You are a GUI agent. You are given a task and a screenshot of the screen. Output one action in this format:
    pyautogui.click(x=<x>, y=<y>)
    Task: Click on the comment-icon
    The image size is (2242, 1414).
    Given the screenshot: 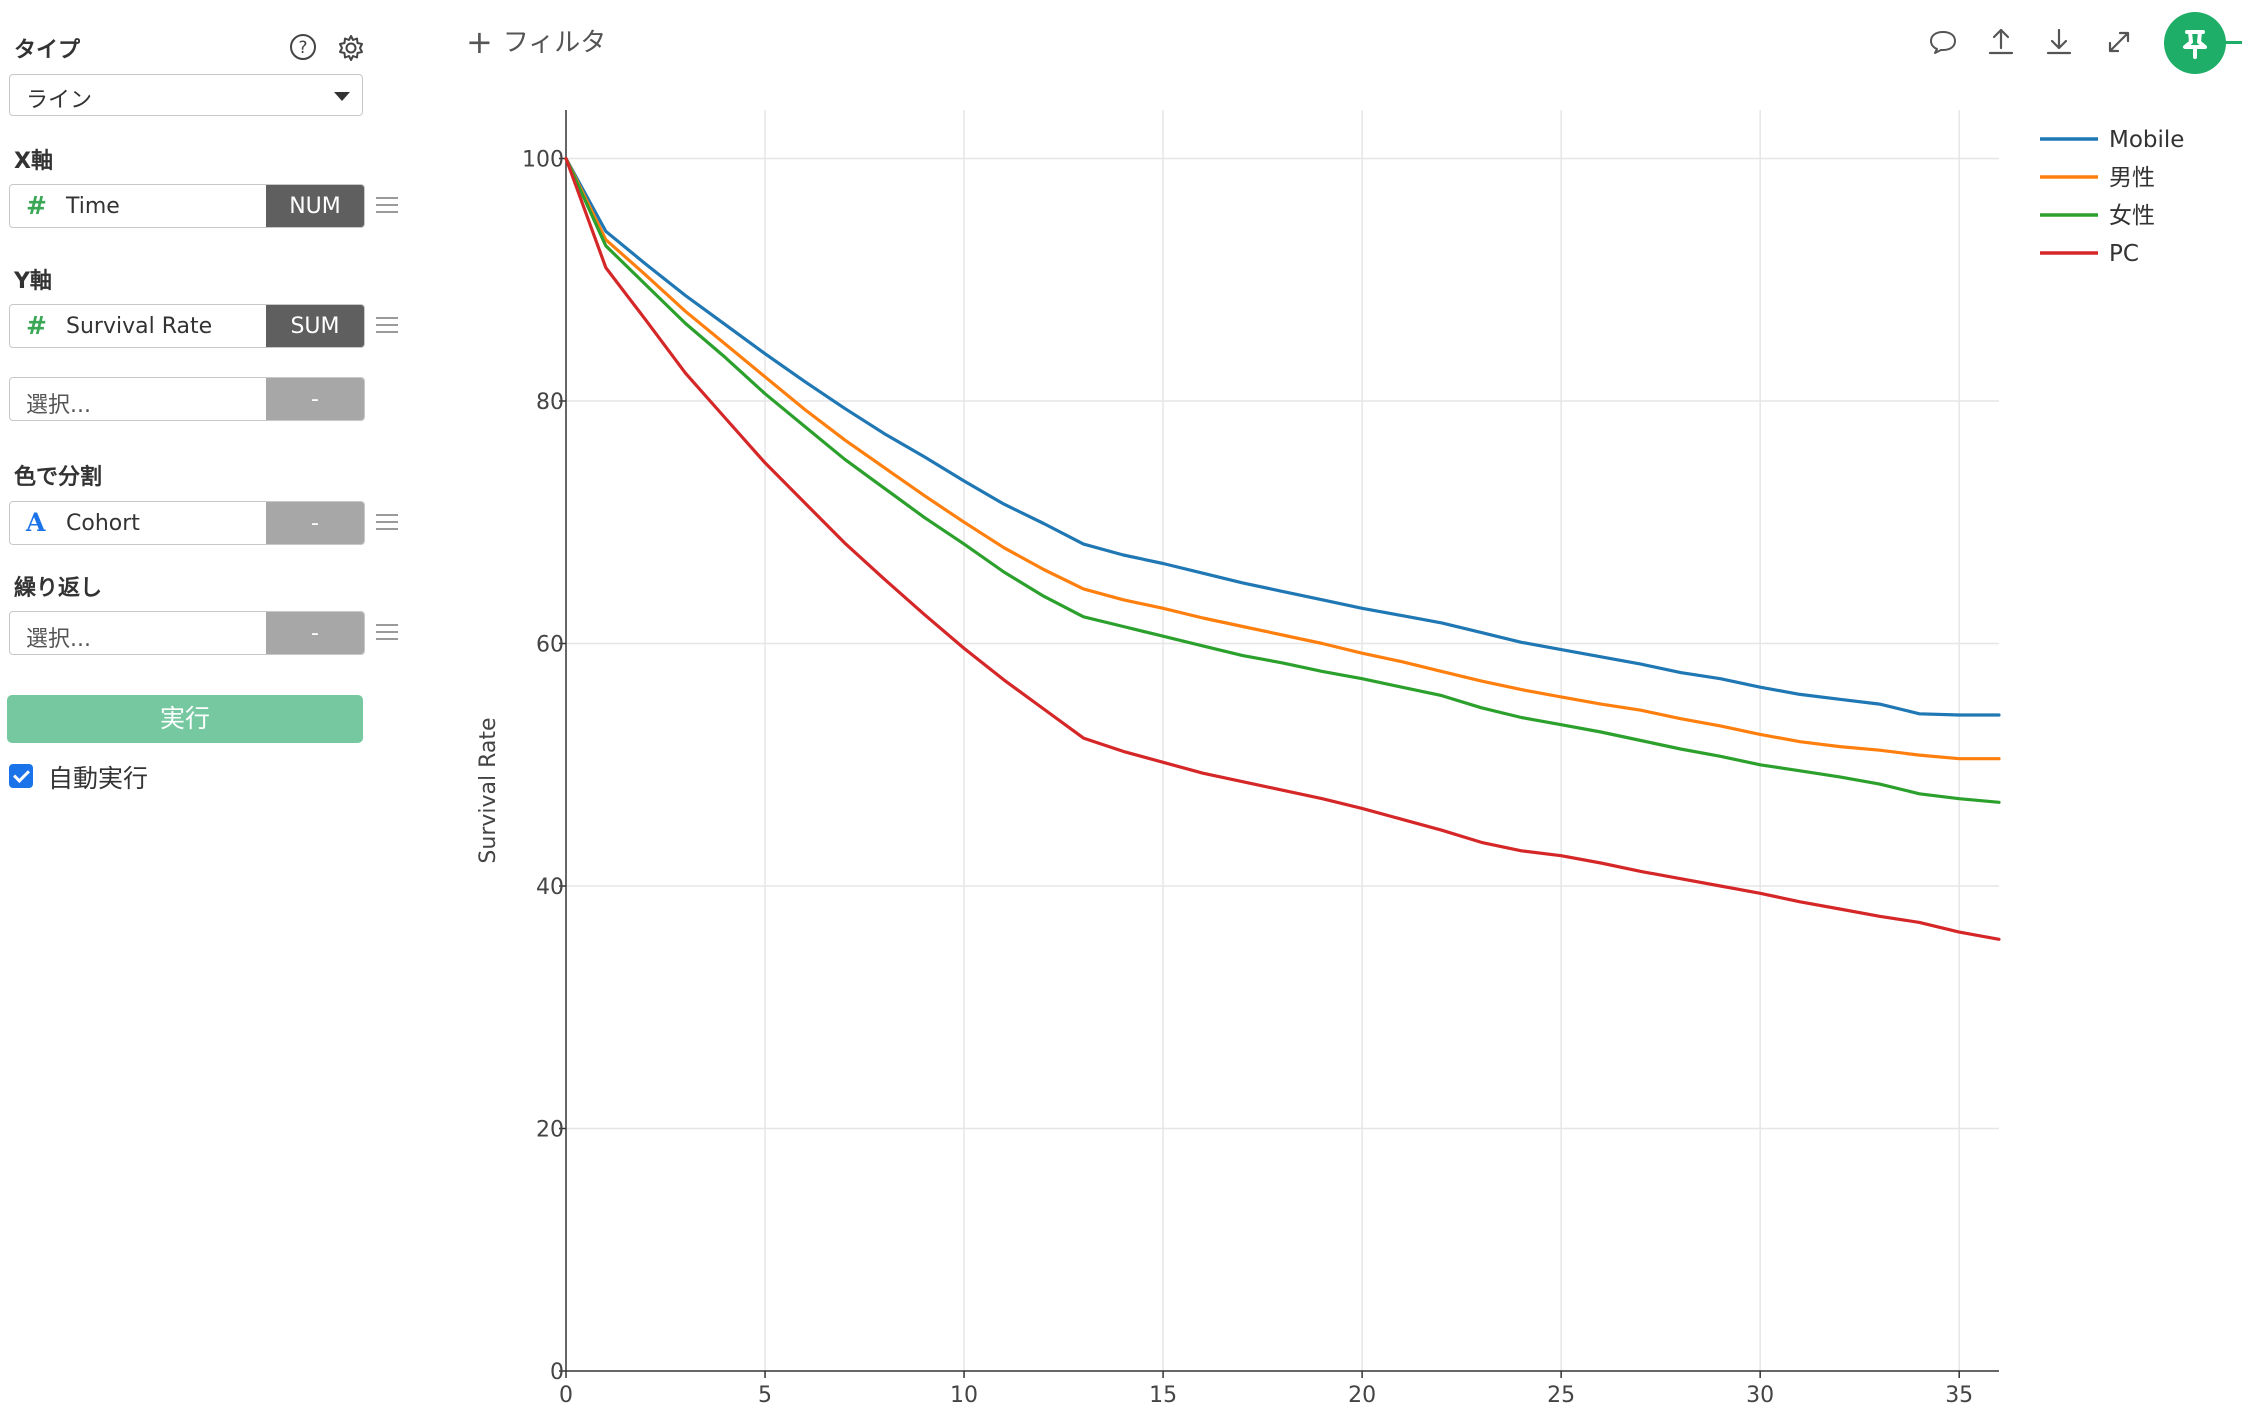 What is the action you would take?
    pyautogui.click(x=1943, y=42)
    